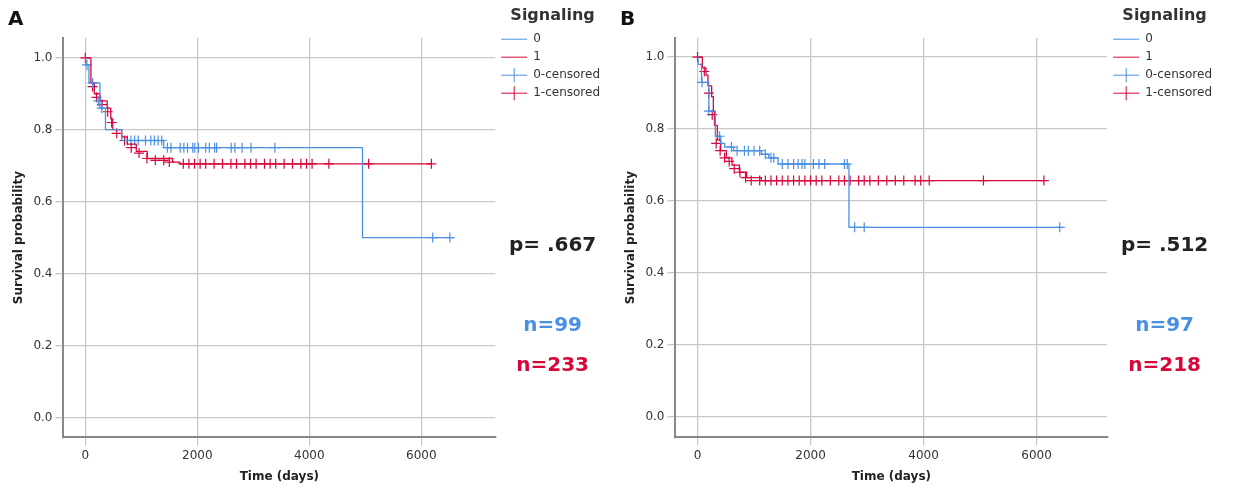 This screenshot has height=499, width=1246. Describe the element at coordinates (552, 363) in the screenshot. I see `text: n=233` at that location.